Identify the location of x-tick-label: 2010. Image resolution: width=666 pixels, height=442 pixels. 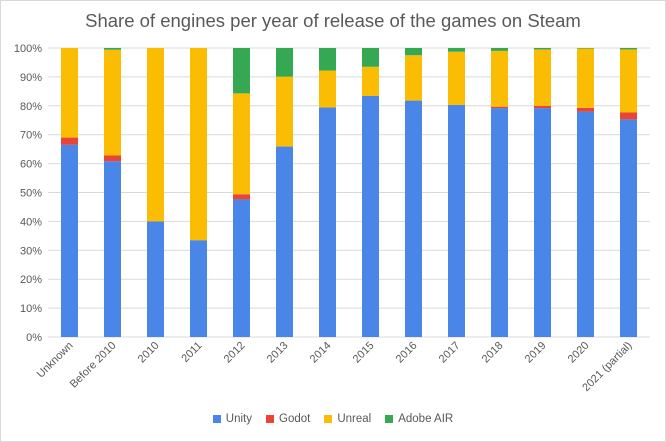
(149, 353).